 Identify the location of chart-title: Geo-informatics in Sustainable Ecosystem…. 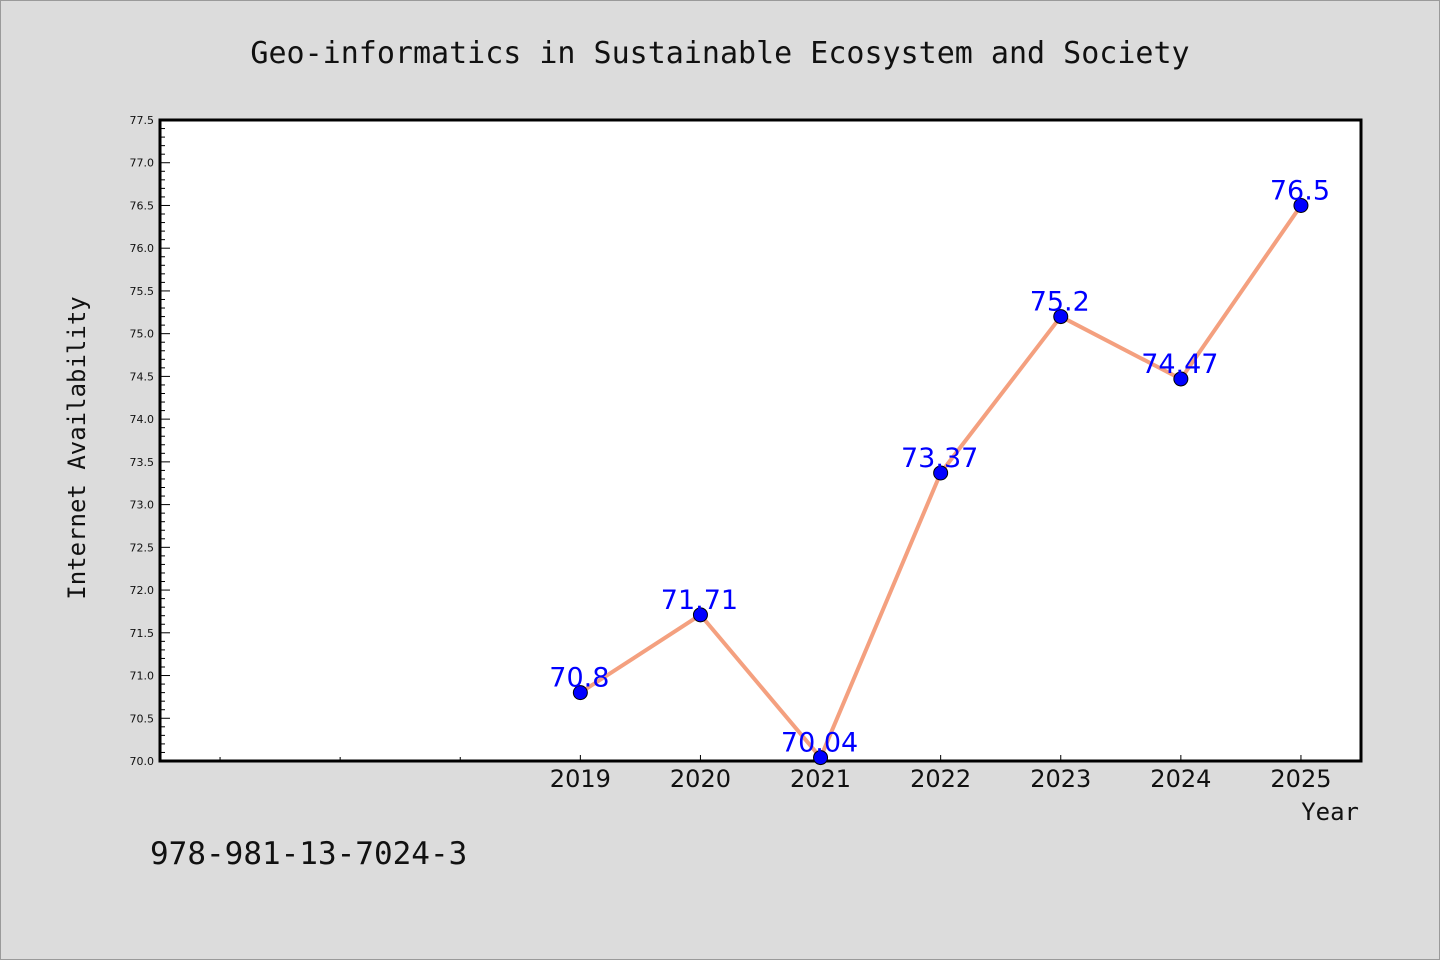
(719, 53).